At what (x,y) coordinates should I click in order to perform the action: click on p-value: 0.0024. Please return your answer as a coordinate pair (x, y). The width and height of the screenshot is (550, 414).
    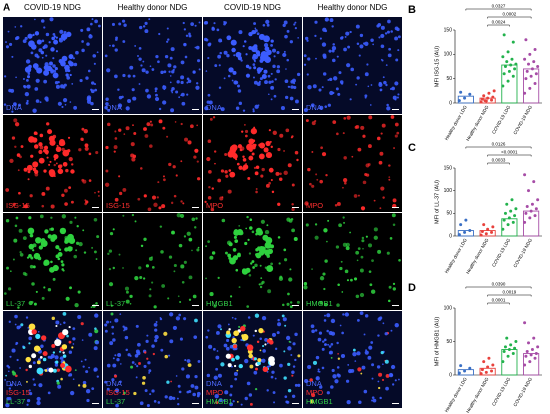
    Looking at the image, I should click on (499, 22).